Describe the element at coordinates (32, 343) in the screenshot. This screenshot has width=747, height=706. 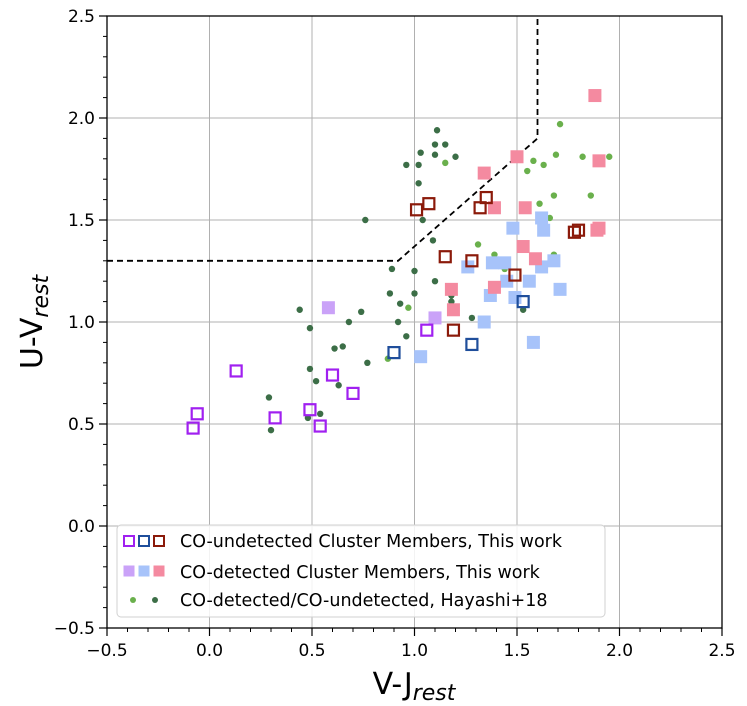
I see `y-axis-title-main: U-V` at that location.